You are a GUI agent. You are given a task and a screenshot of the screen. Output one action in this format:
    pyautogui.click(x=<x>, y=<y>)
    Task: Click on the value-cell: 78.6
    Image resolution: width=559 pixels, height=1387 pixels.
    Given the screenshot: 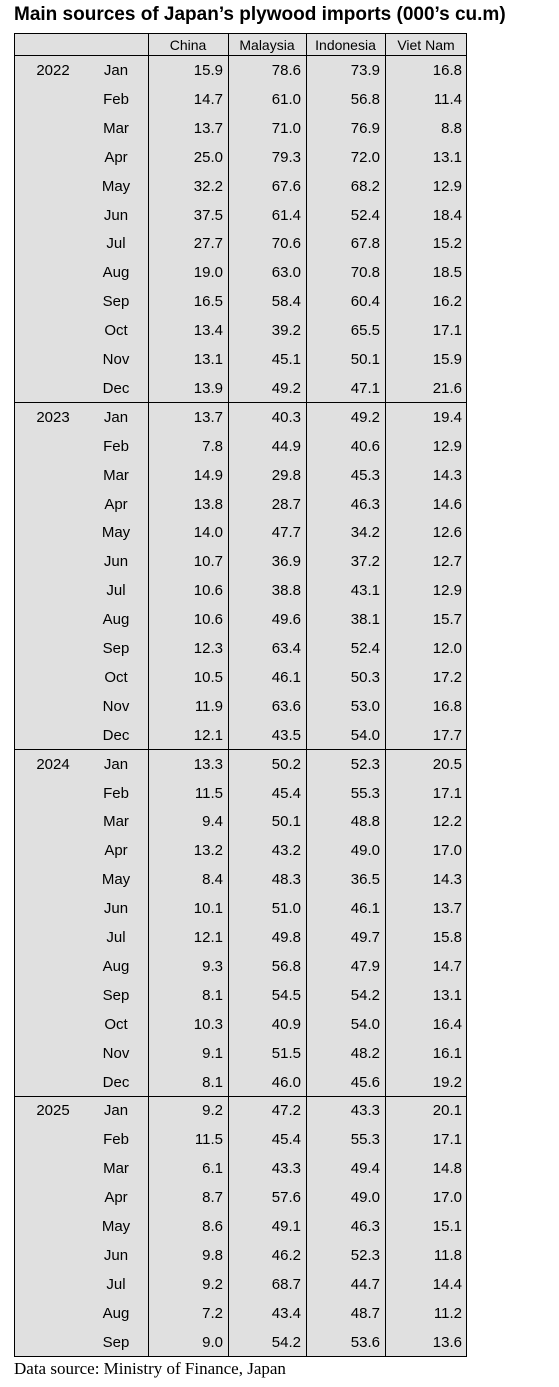 What is the action you would take?
    pyautogui.click(x=286, y=70)
    